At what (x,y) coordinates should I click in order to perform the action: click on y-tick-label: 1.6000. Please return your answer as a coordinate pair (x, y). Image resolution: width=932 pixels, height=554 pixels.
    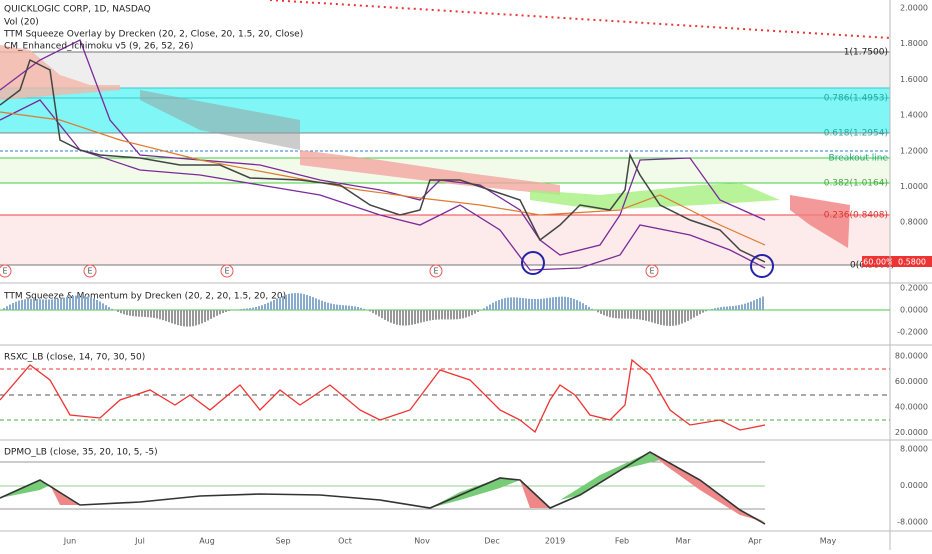
    Looking at the image, I should click on (914, 79).